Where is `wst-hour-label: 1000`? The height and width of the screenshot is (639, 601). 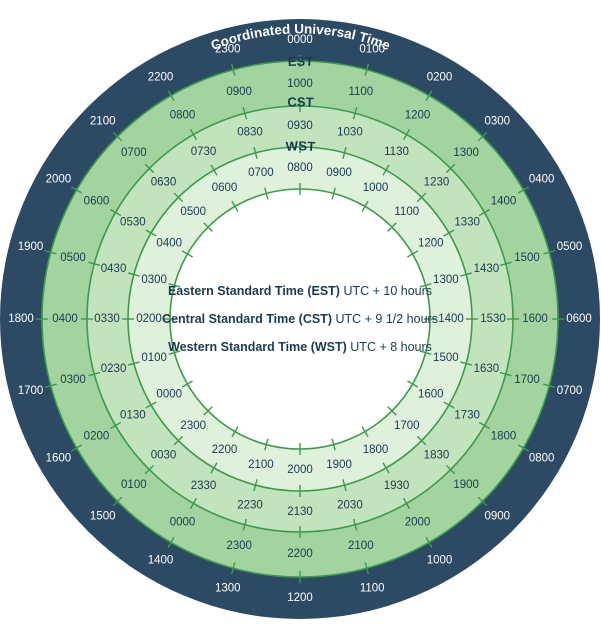 wst-hour-label: 1000 is located at coordinates (376, 188).